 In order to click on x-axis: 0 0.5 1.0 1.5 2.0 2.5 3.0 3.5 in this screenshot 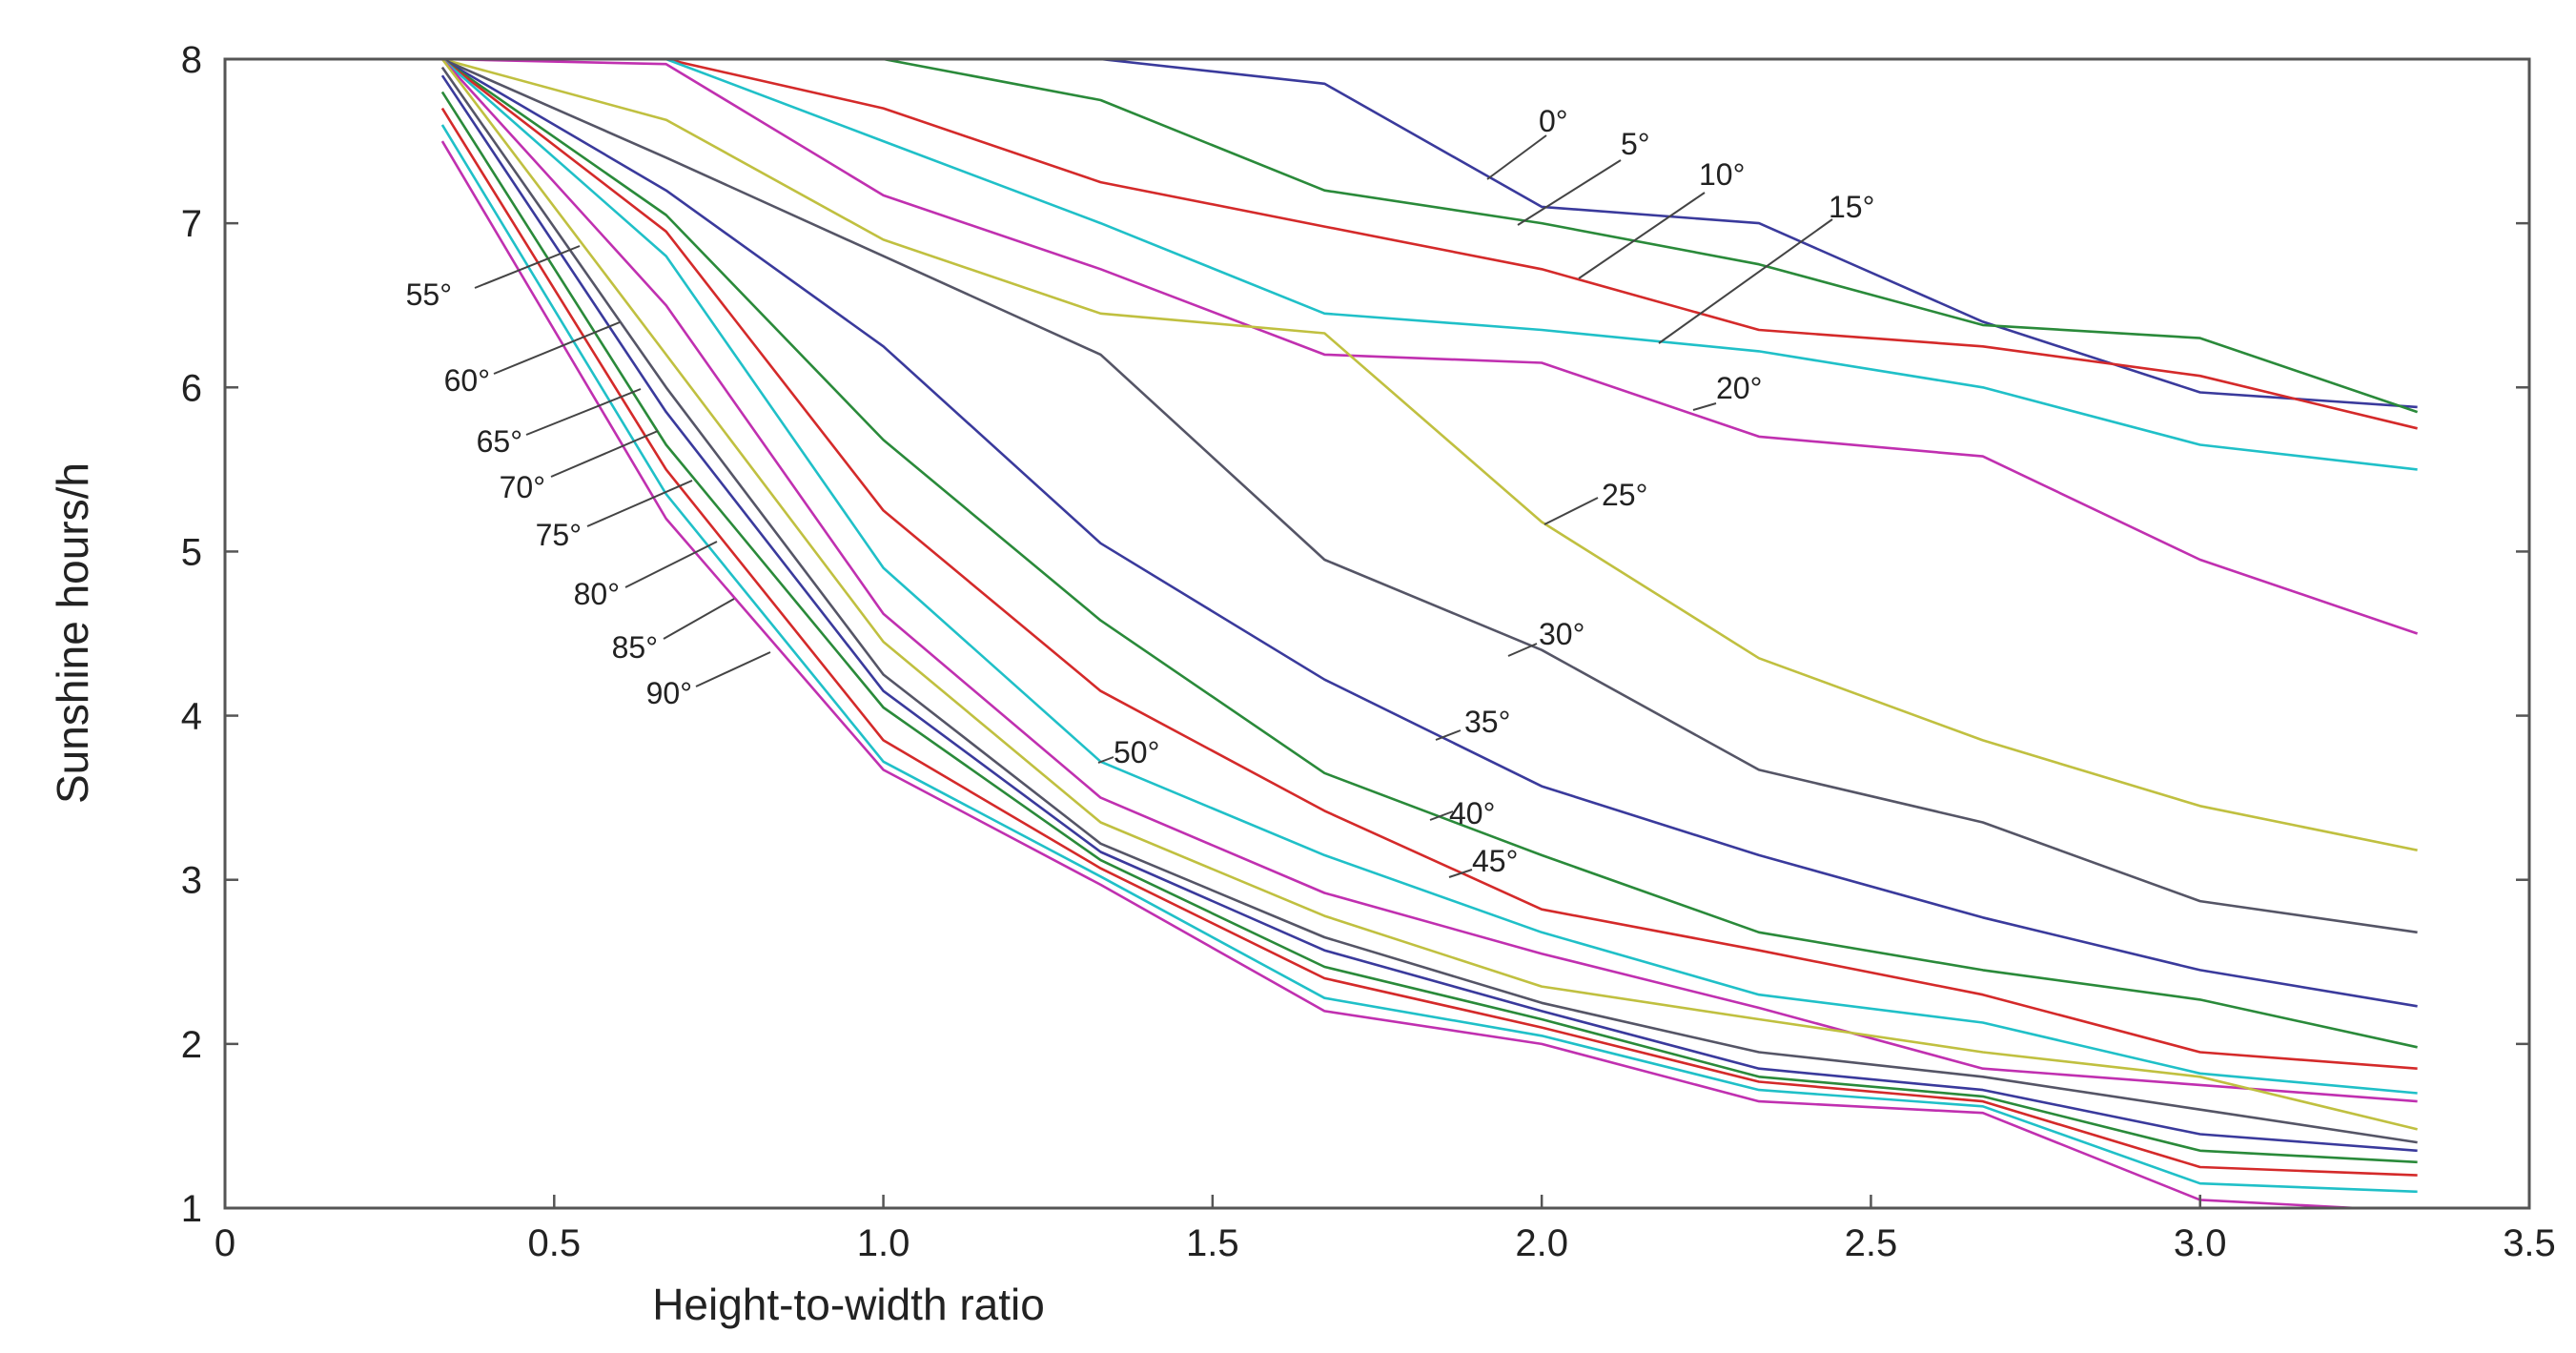, I will do `click(1385, 1229)`.